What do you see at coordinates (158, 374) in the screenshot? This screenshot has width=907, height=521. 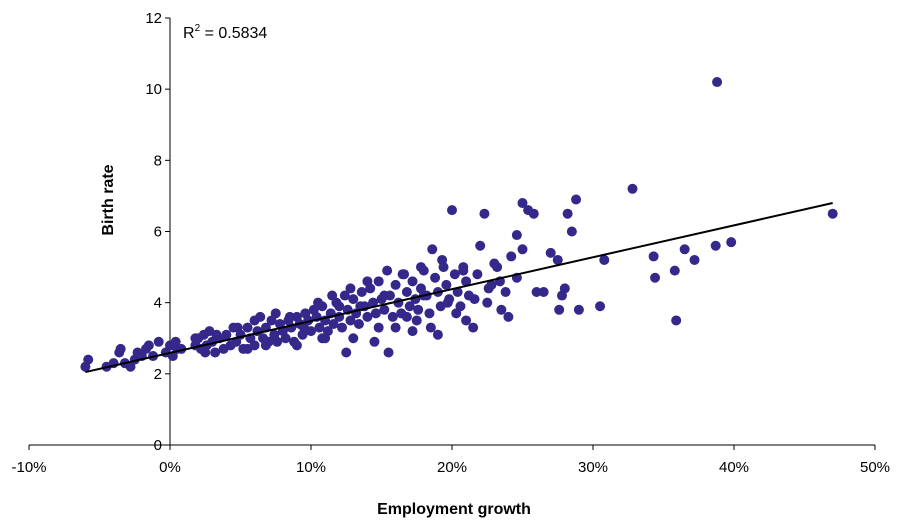 I see `y-tick-label: 2` at bounding box center [158, 374].